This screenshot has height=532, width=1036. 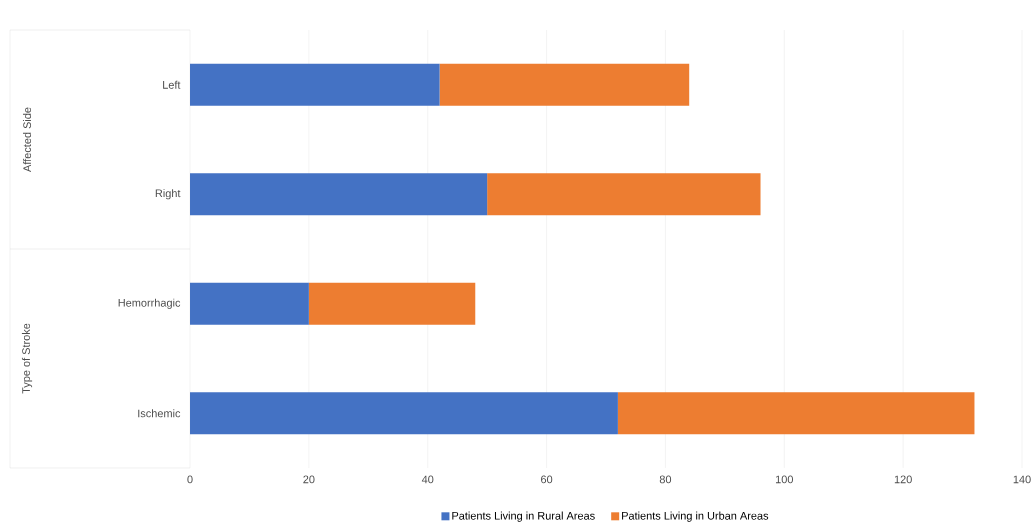 What do you see at coordinates (695, 516) in the screenshot?
I see `legend-label: Patients Living in Urban Areas` at bounding box center [695, 516].